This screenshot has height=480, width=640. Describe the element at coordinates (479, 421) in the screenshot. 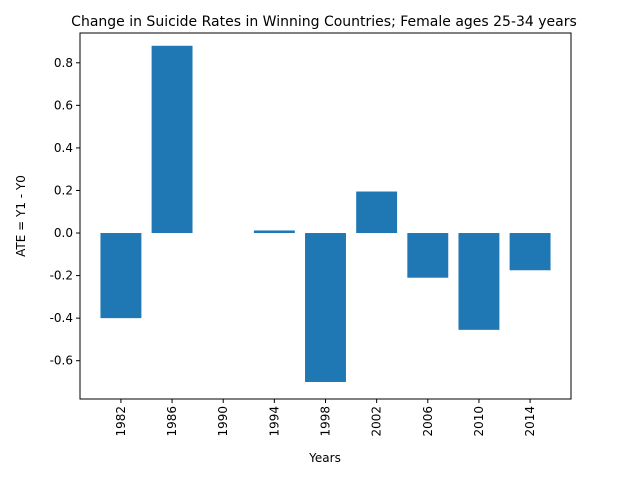

I see `x-tick-label-2010: 2010` at that location.